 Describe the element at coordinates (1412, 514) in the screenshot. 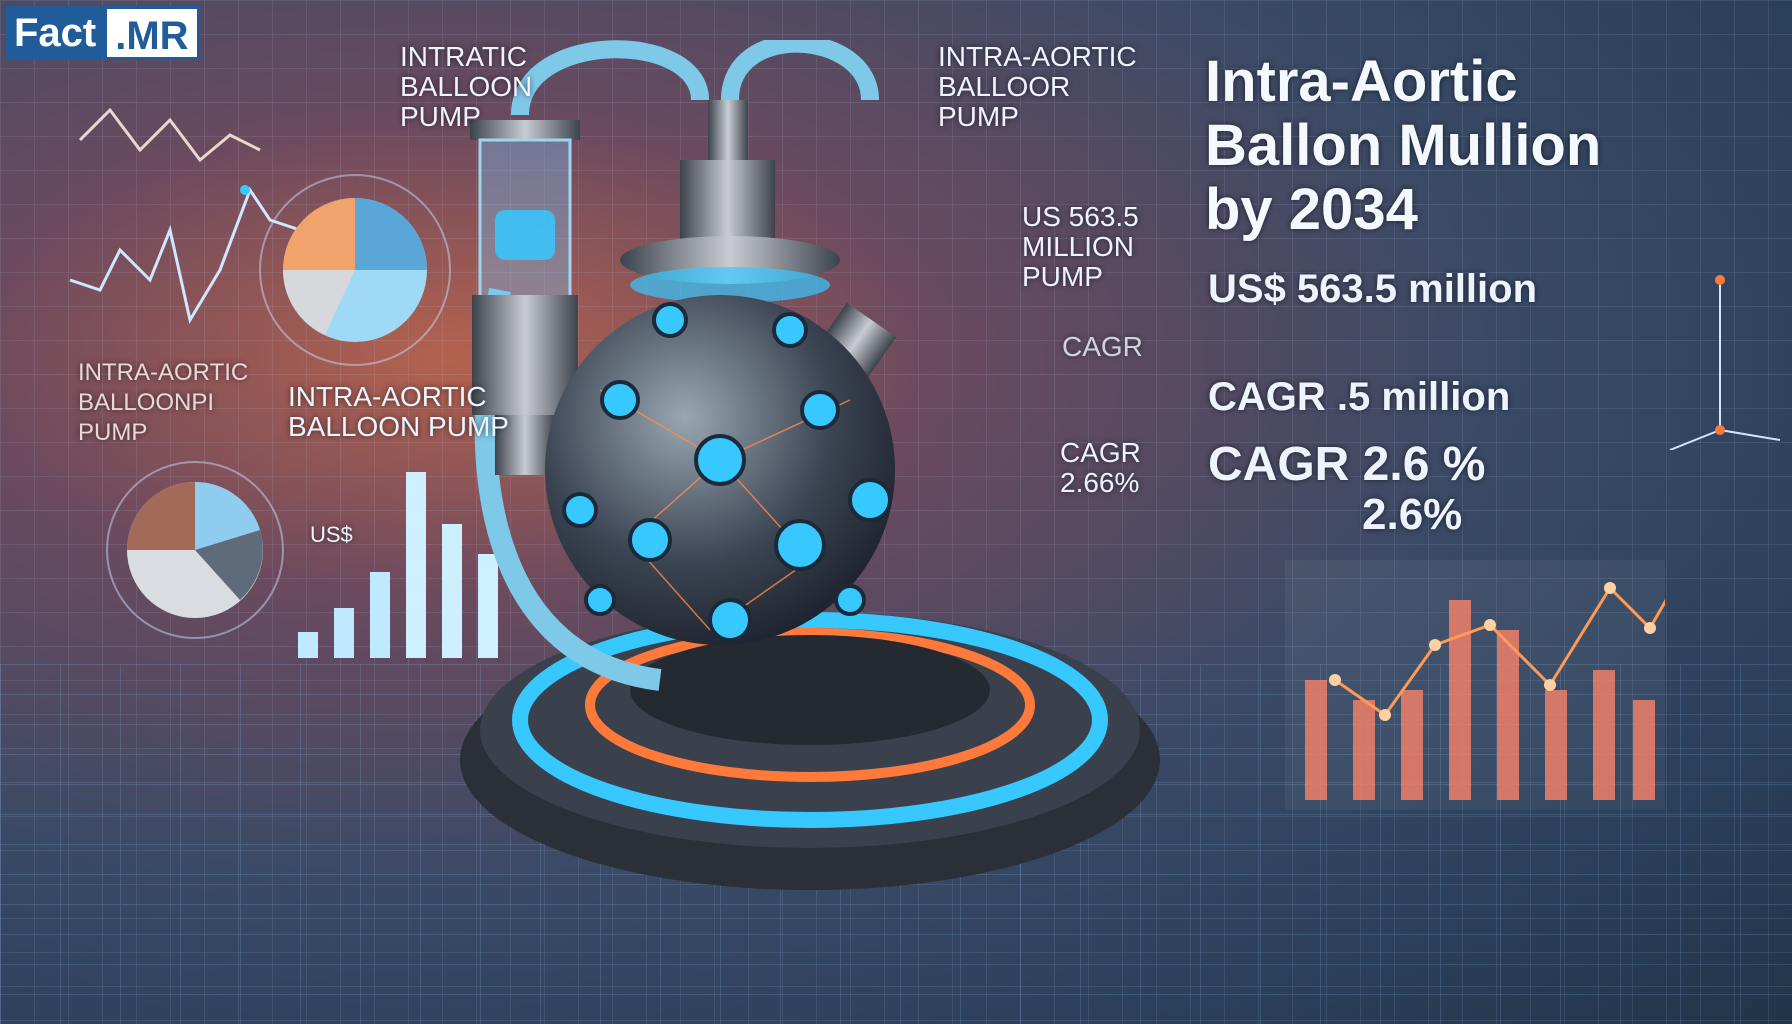

I see `headline-cagr-line3: 2.6%` at that location.